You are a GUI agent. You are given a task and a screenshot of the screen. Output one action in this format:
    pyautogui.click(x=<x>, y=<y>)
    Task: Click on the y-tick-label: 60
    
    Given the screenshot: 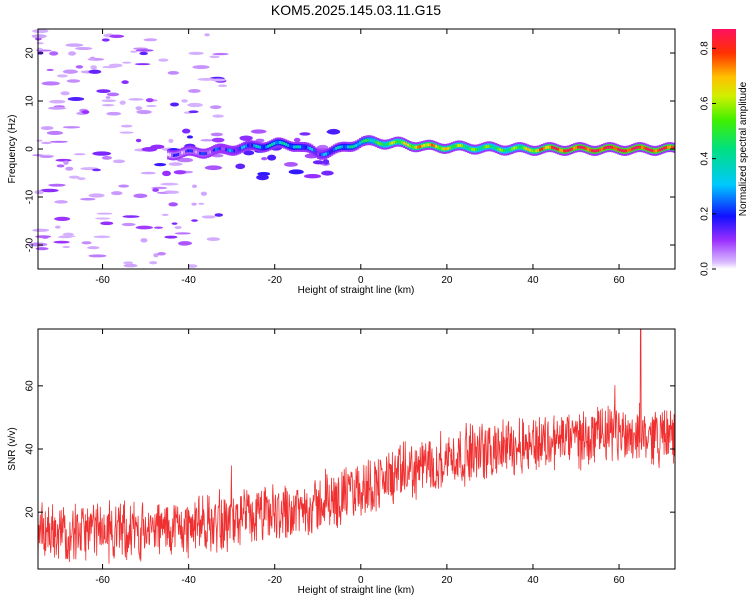 What is the action you would take?
    pyautogui.click(x=30, y=386)
    